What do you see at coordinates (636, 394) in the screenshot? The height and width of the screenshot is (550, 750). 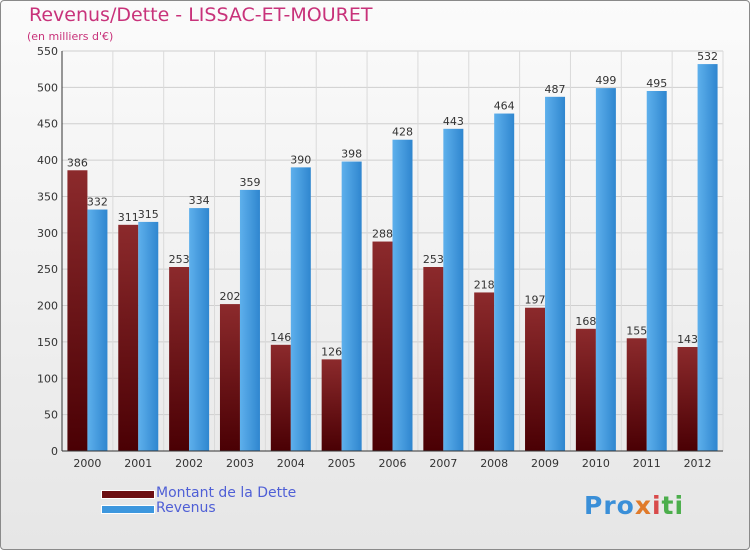 I see `bar-debt-2011` at bounding box center [636, 394].